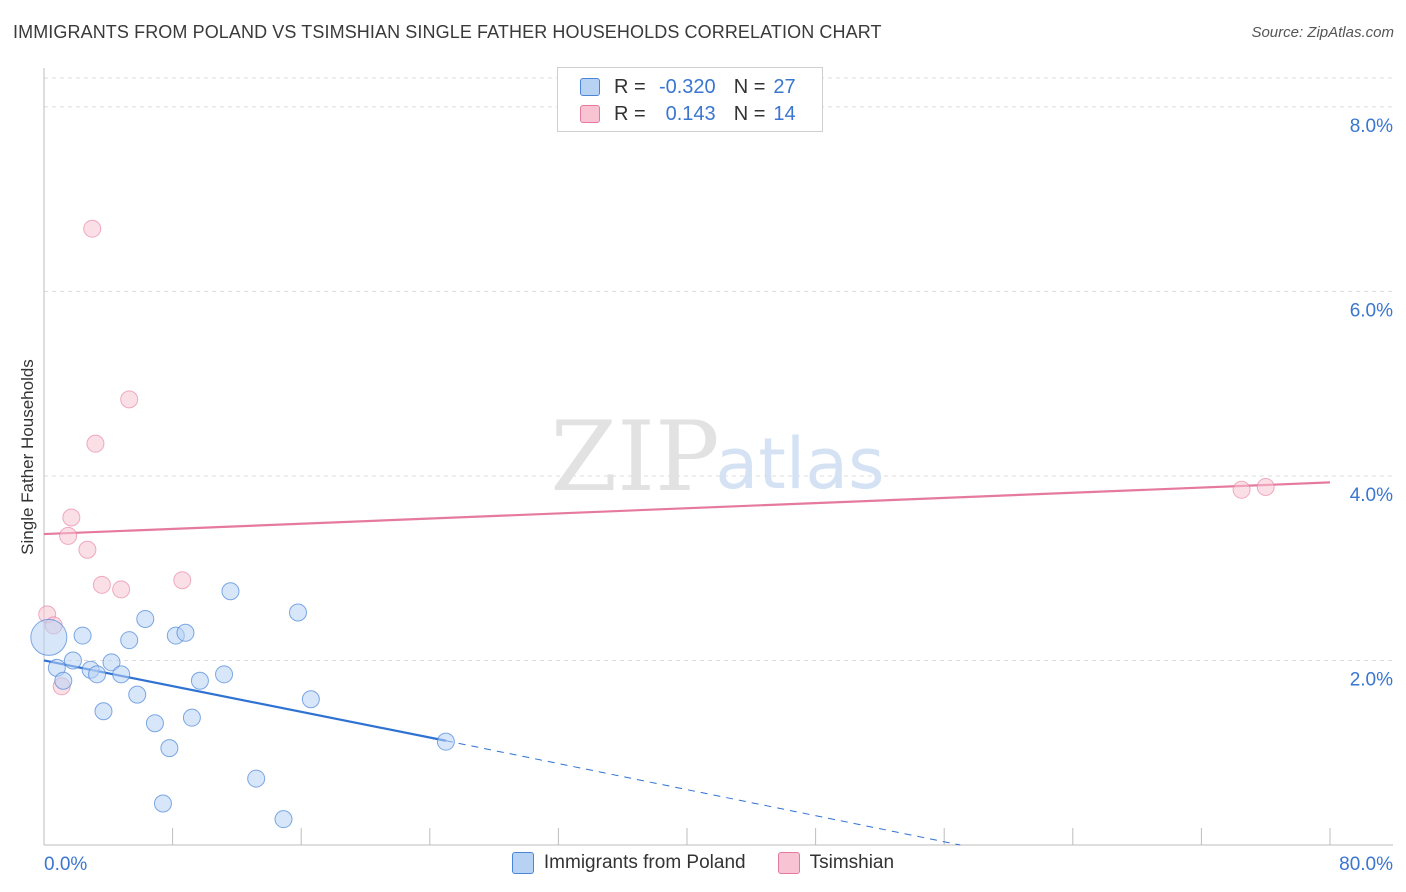  Describe the element at coordinates (1371, 495) in the screenshot. I see `y-tick-label: 4.0%` at that location.